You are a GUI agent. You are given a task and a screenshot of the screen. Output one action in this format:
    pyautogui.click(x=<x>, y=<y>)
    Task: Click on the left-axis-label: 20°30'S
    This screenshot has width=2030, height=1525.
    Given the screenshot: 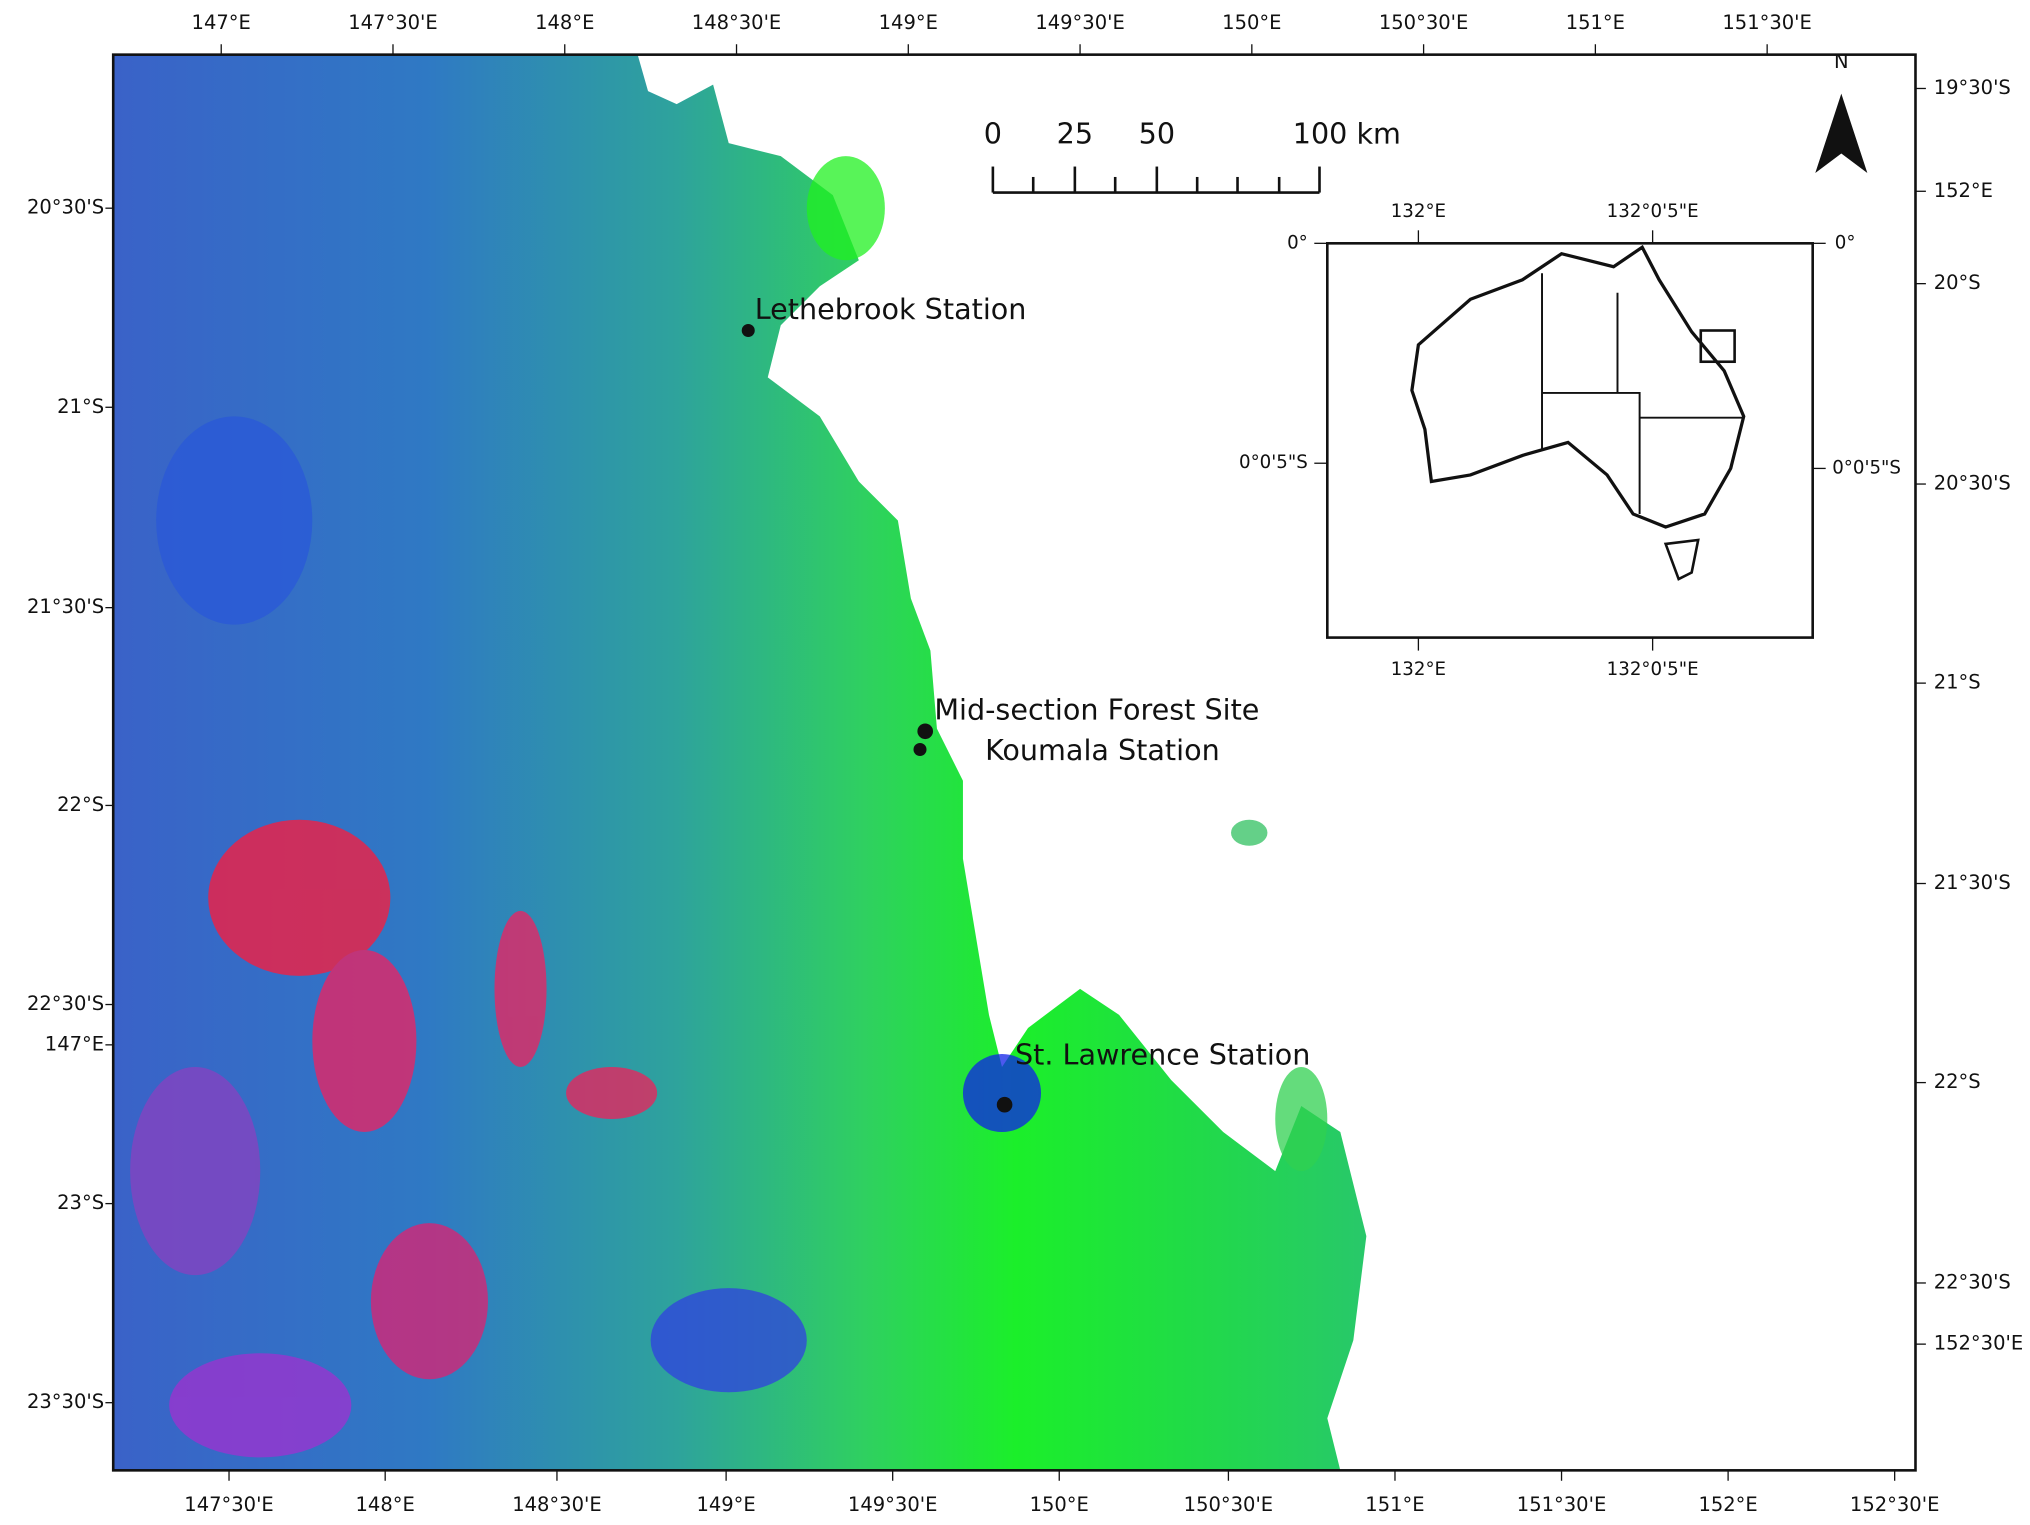 What is the action you would take?
    pyautogui.click(x=65, y=207)
    